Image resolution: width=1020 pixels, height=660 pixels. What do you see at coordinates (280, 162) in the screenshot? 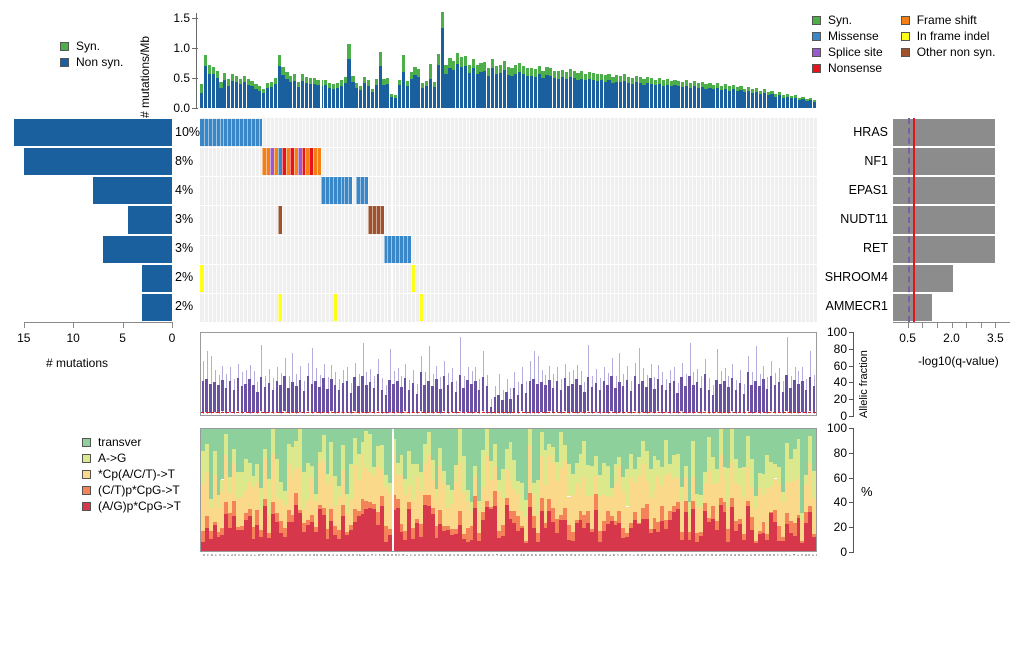
I see `oncoprint-cell-nf1-missense` at bounding box center [280, 162].